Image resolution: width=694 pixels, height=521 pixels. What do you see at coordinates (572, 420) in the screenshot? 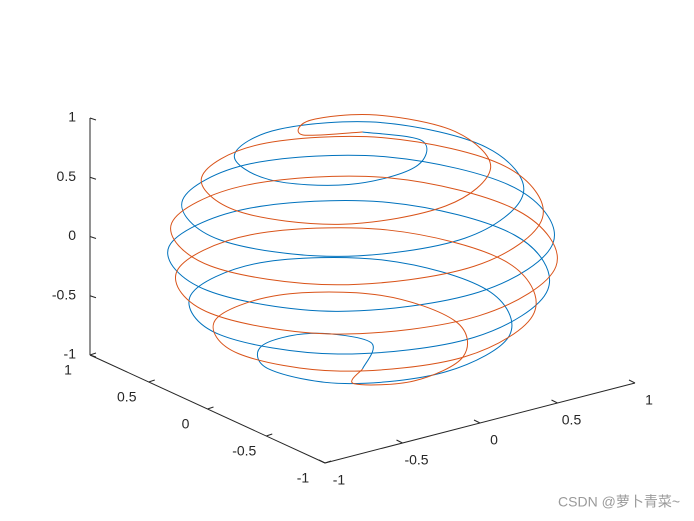
I see `x-tick-label: 0.5` at bounding box center [572, 420].